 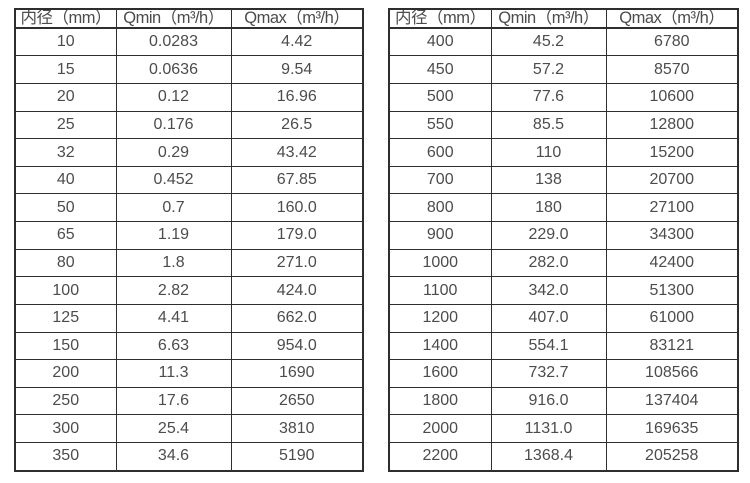 I want to click on table-row: 400 45.2 6780, so click(x=563, y=41).